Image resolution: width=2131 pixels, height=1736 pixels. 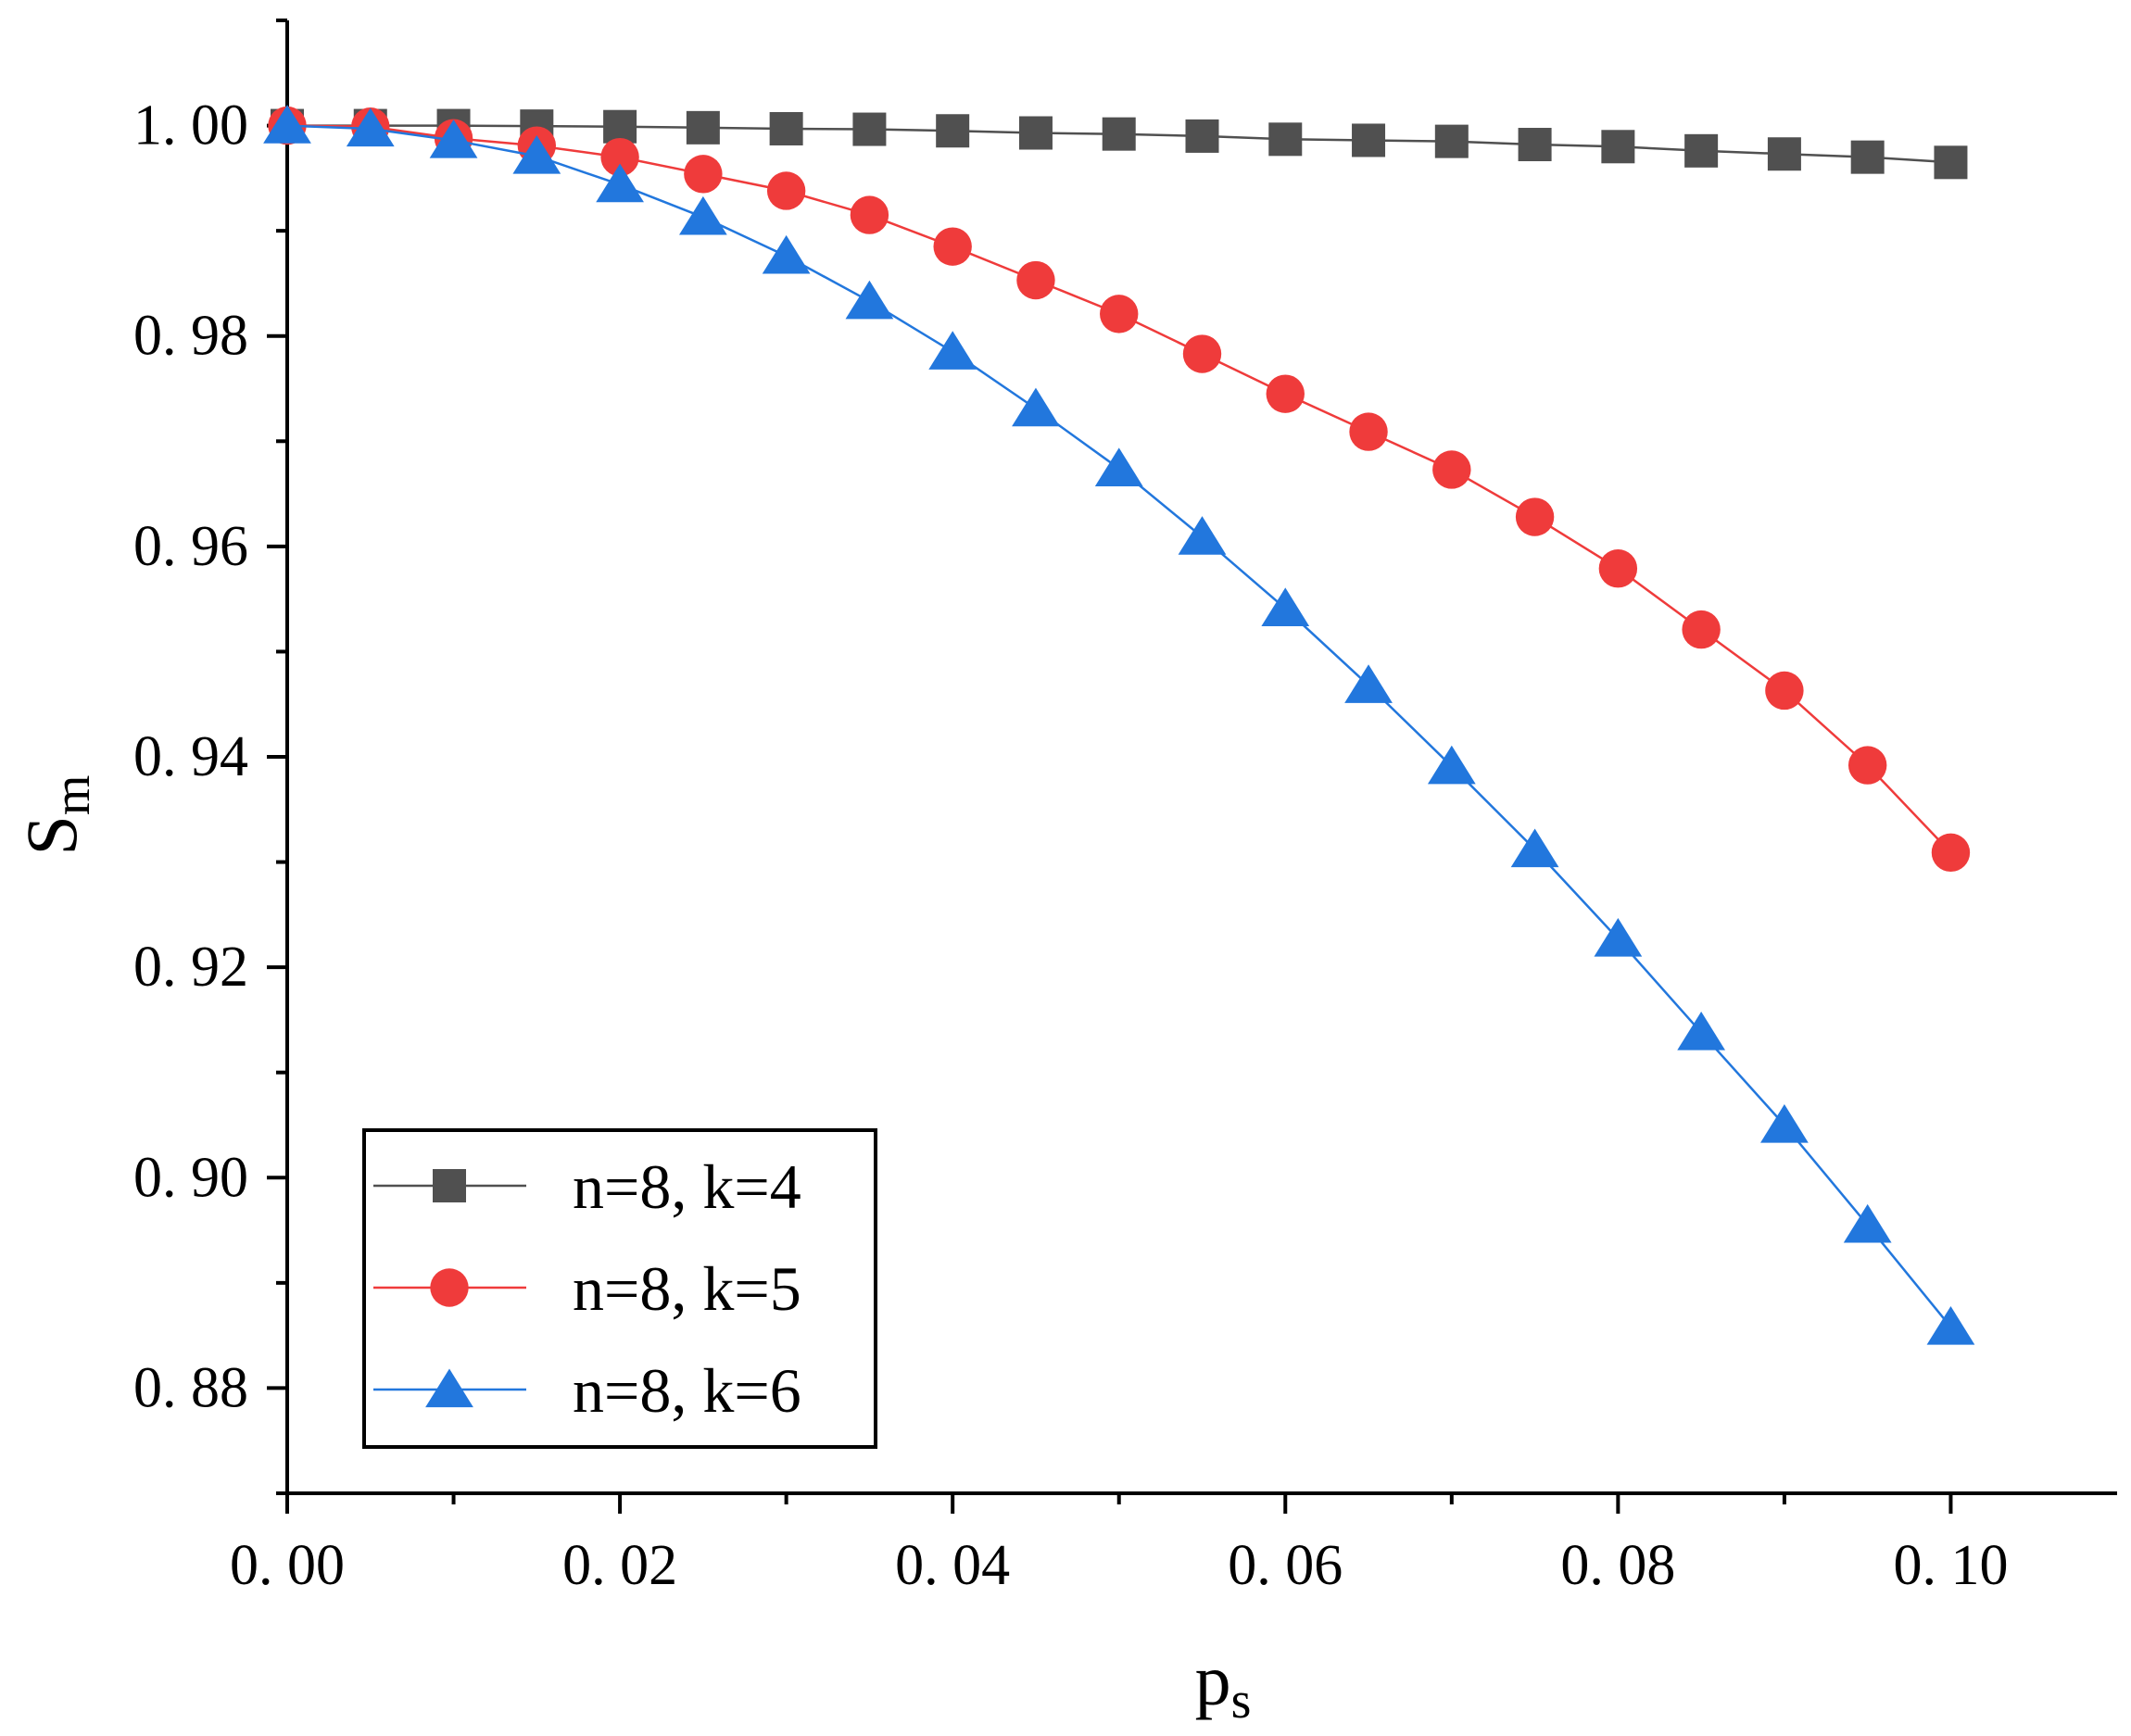 I want to click on y-tick-label: 0. 96, so click(x=190, y=546).